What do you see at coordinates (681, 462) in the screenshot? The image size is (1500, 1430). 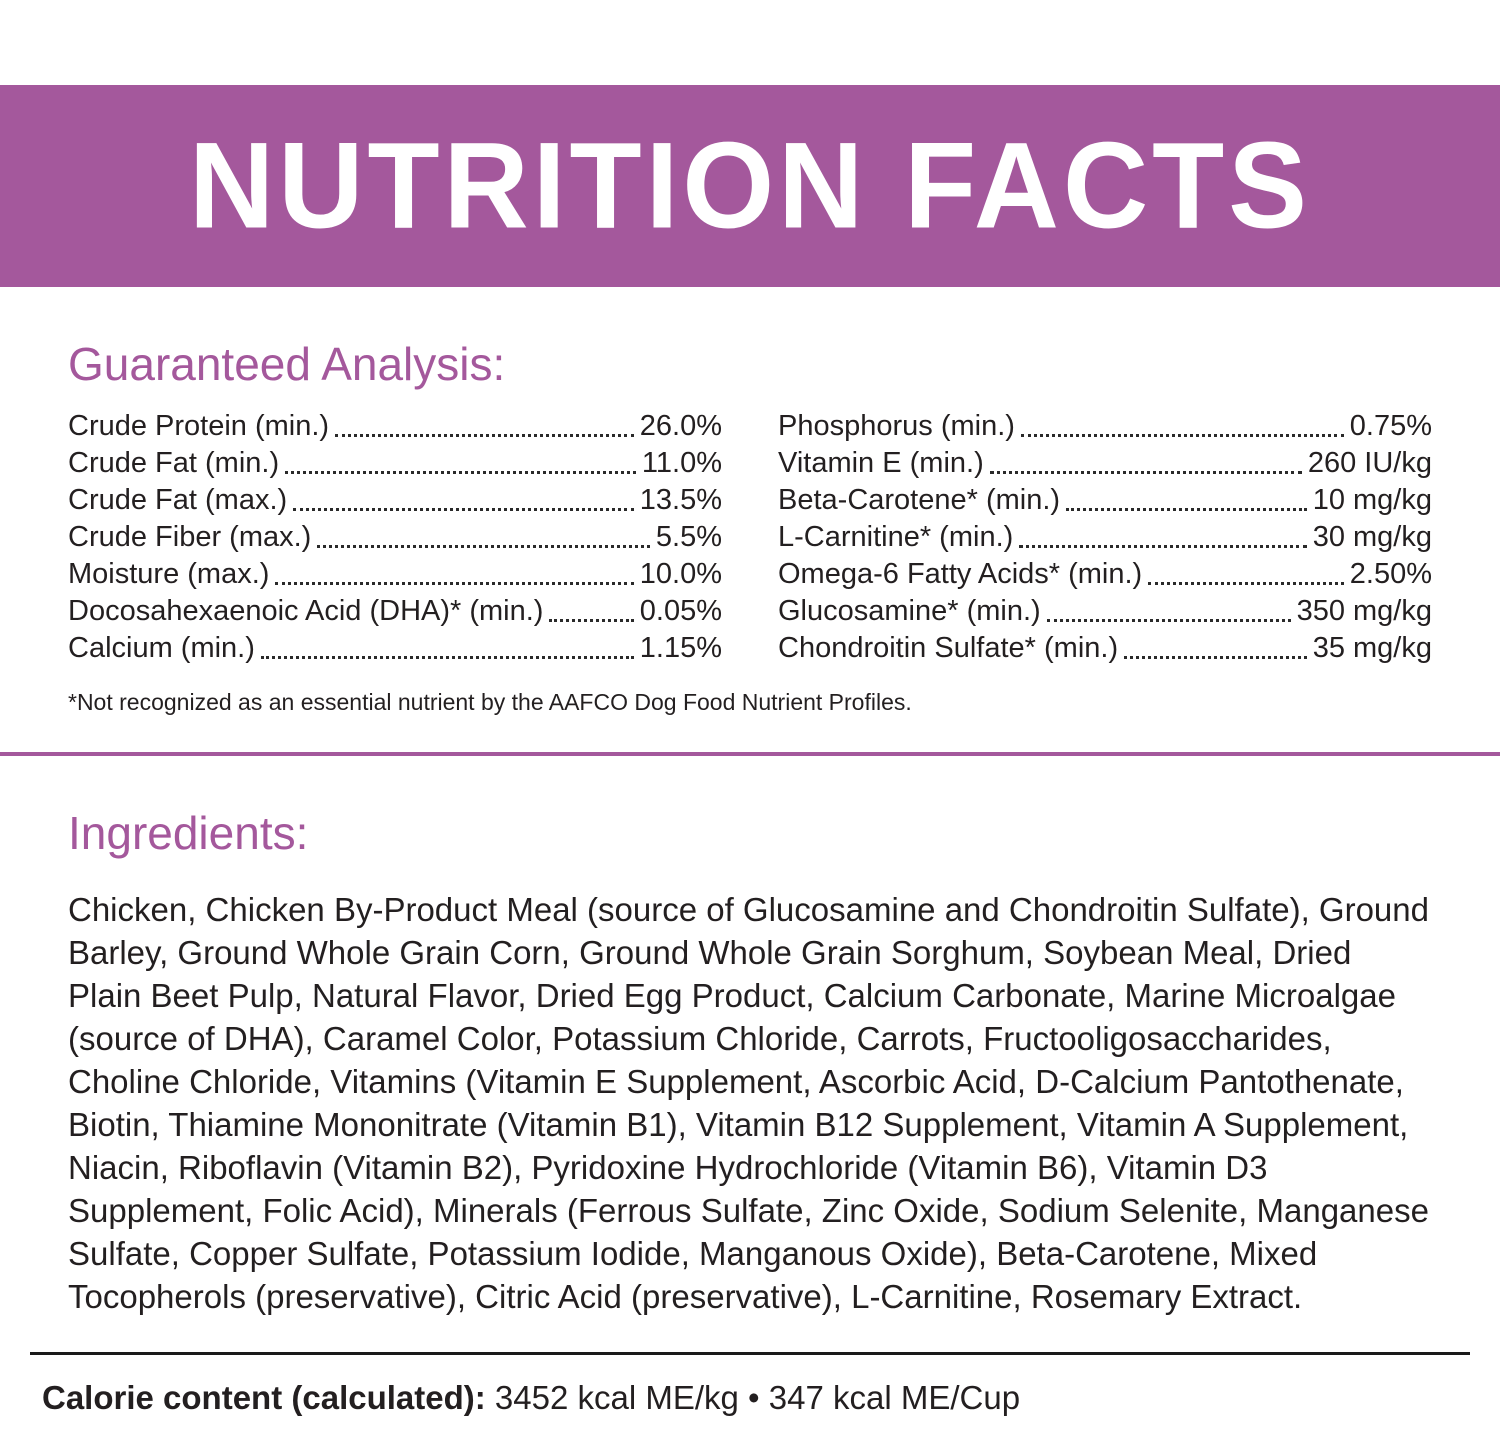 I see `analysis-value: 11.0%` at bounding box center [681, 462].